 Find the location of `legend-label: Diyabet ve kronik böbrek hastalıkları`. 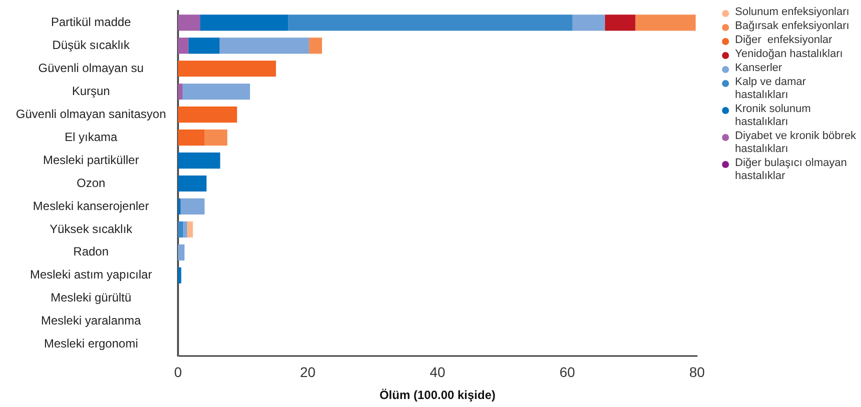

legend-label: Diyabet ve kronik böbrek hastalıkları is located at coordinates (796, 143).